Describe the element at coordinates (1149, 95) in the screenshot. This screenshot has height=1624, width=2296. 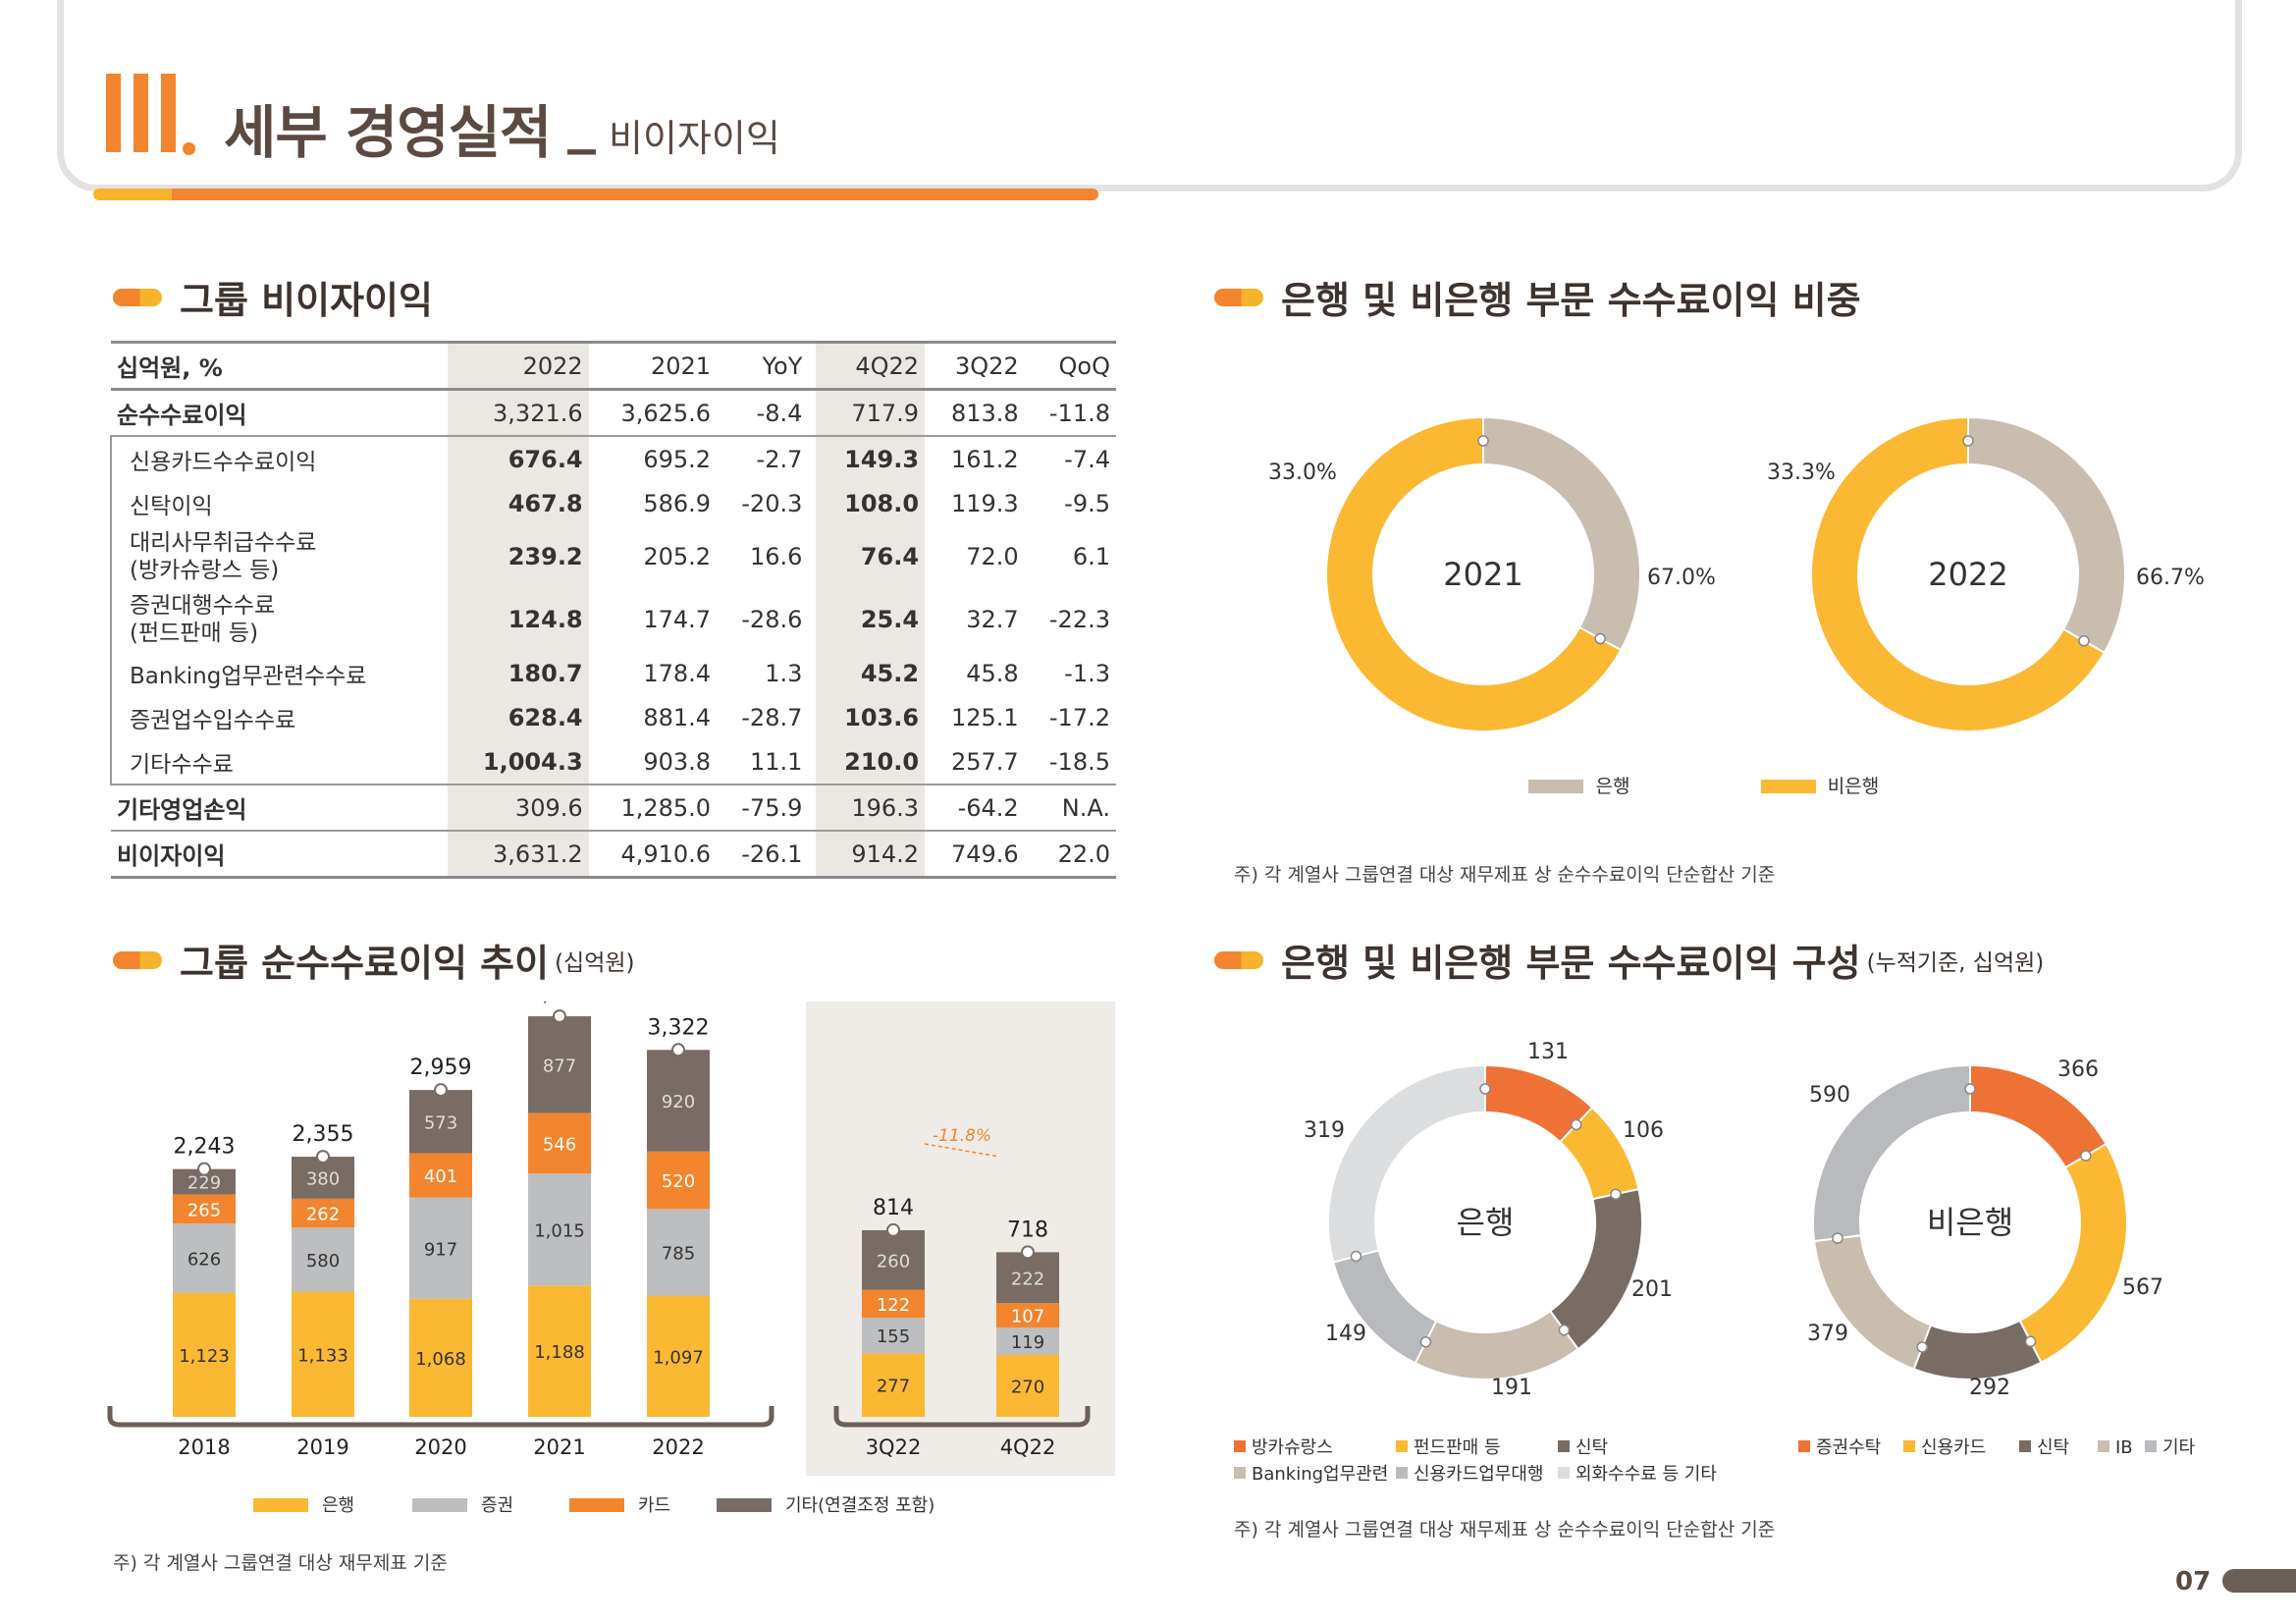
I see `header-frame` at that location.